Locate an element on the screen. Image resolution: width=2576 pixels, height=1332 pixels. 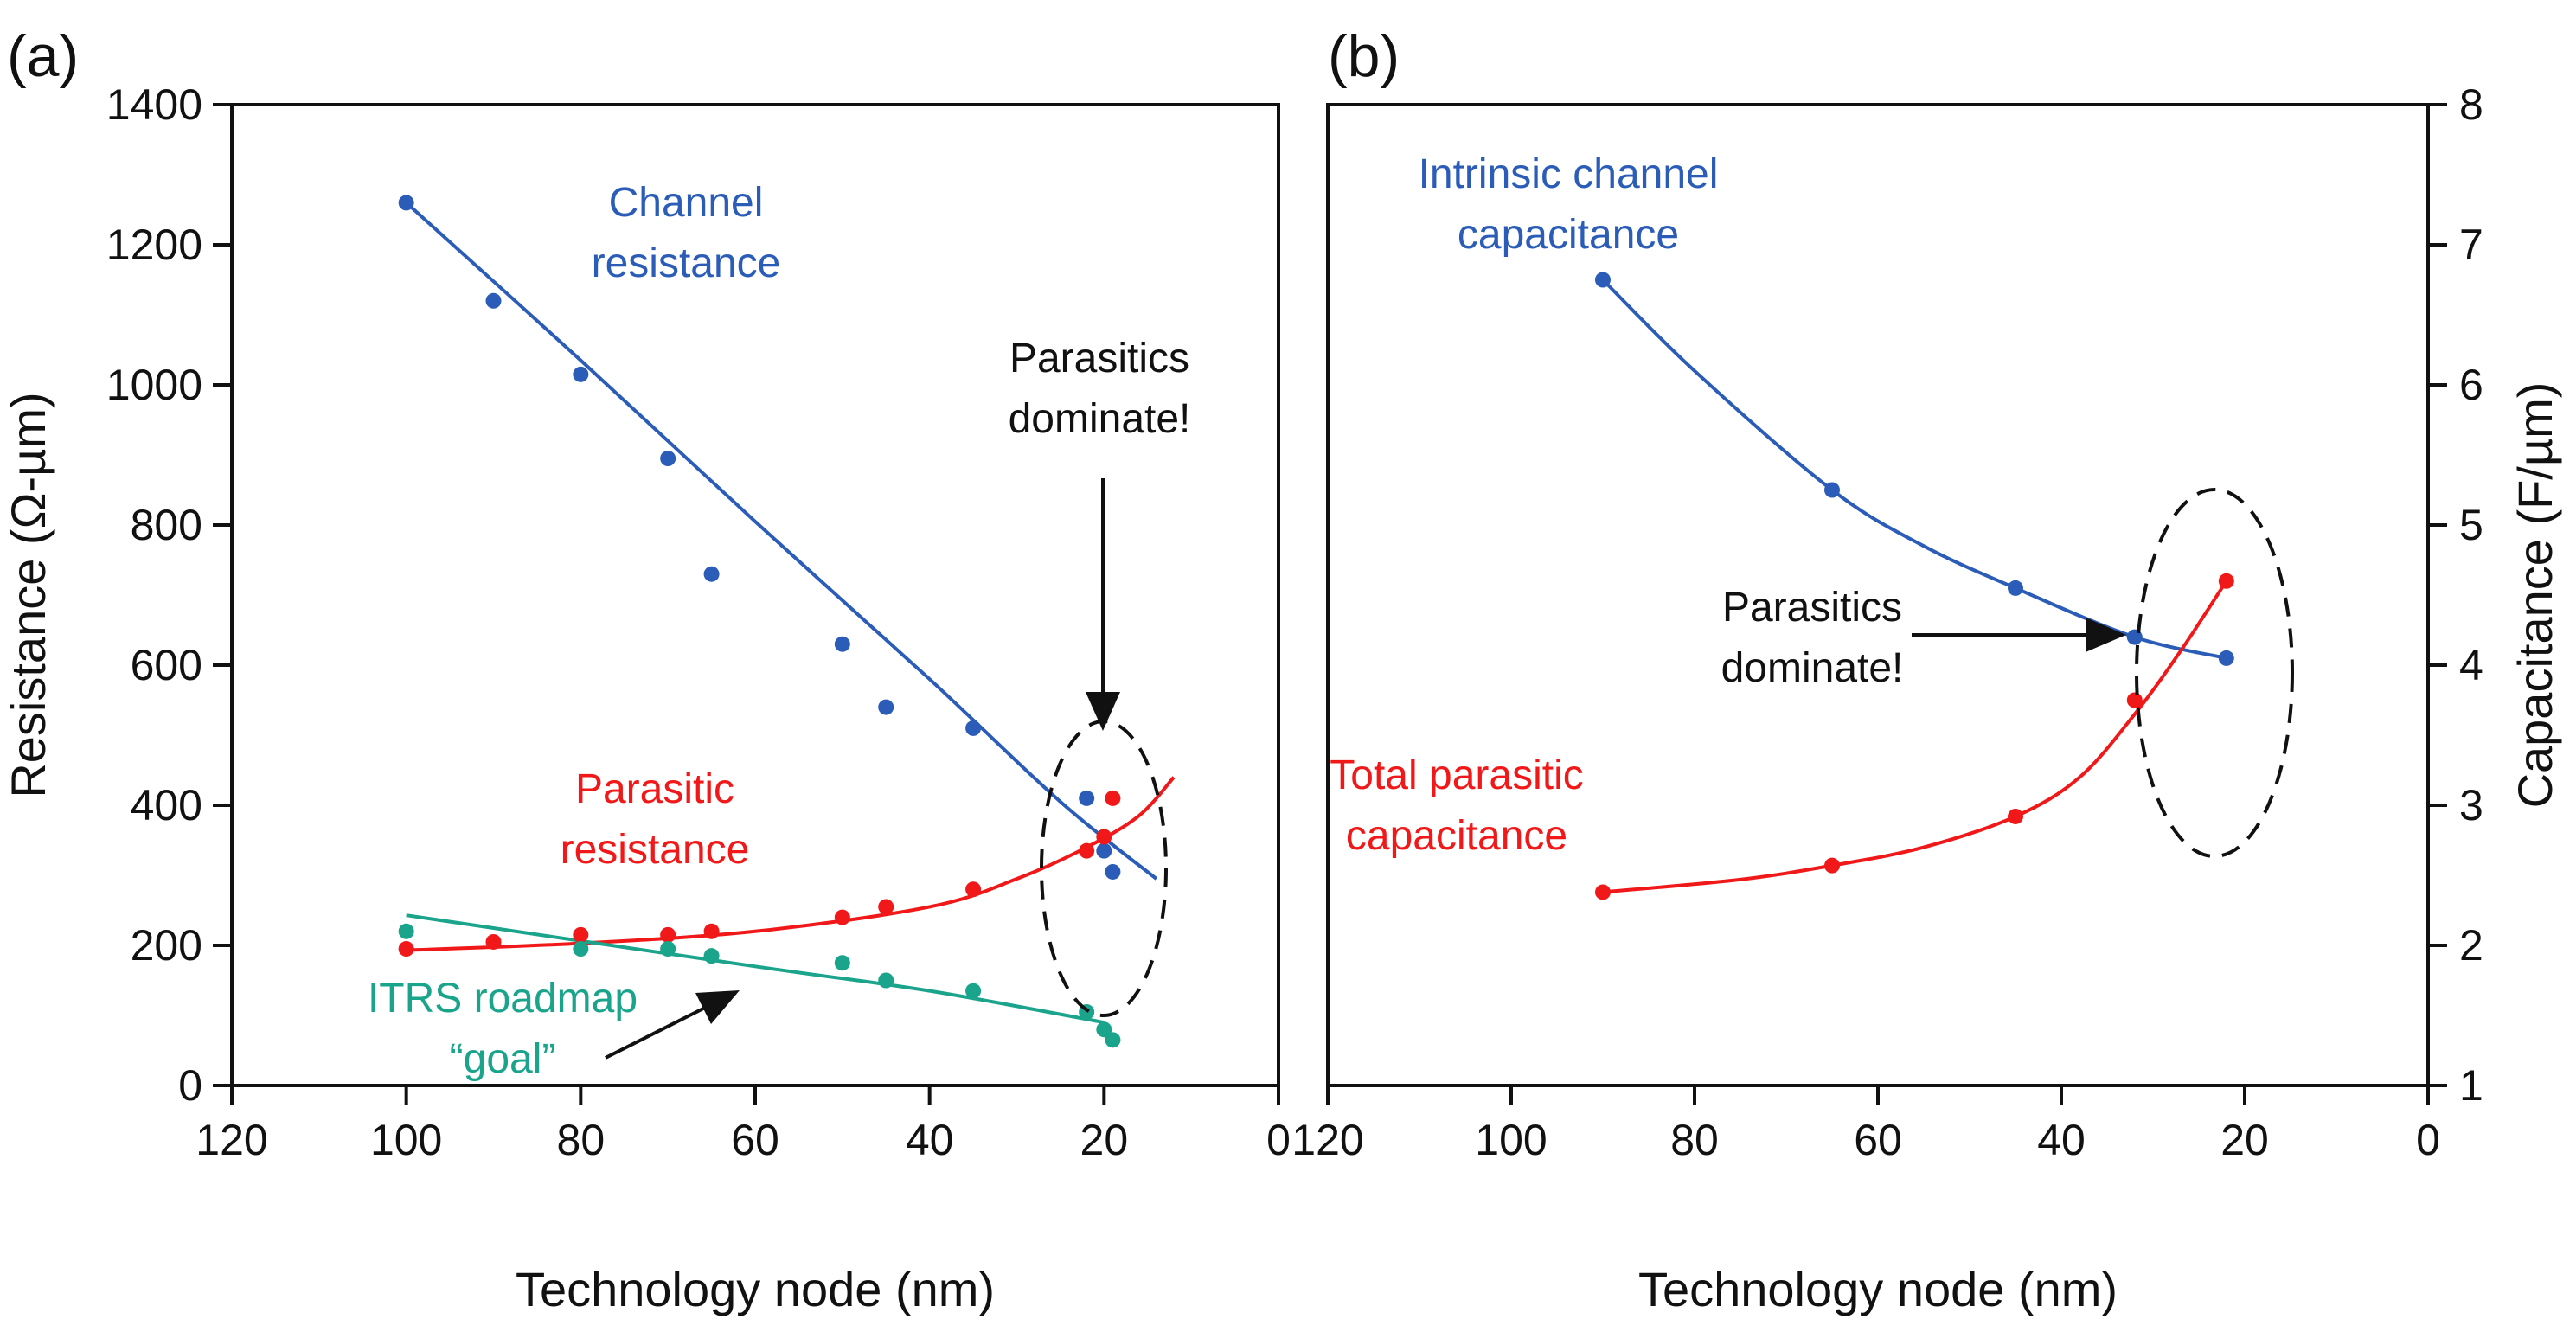
x-tick-label: 120 is located at coordinates (1327, 1140).